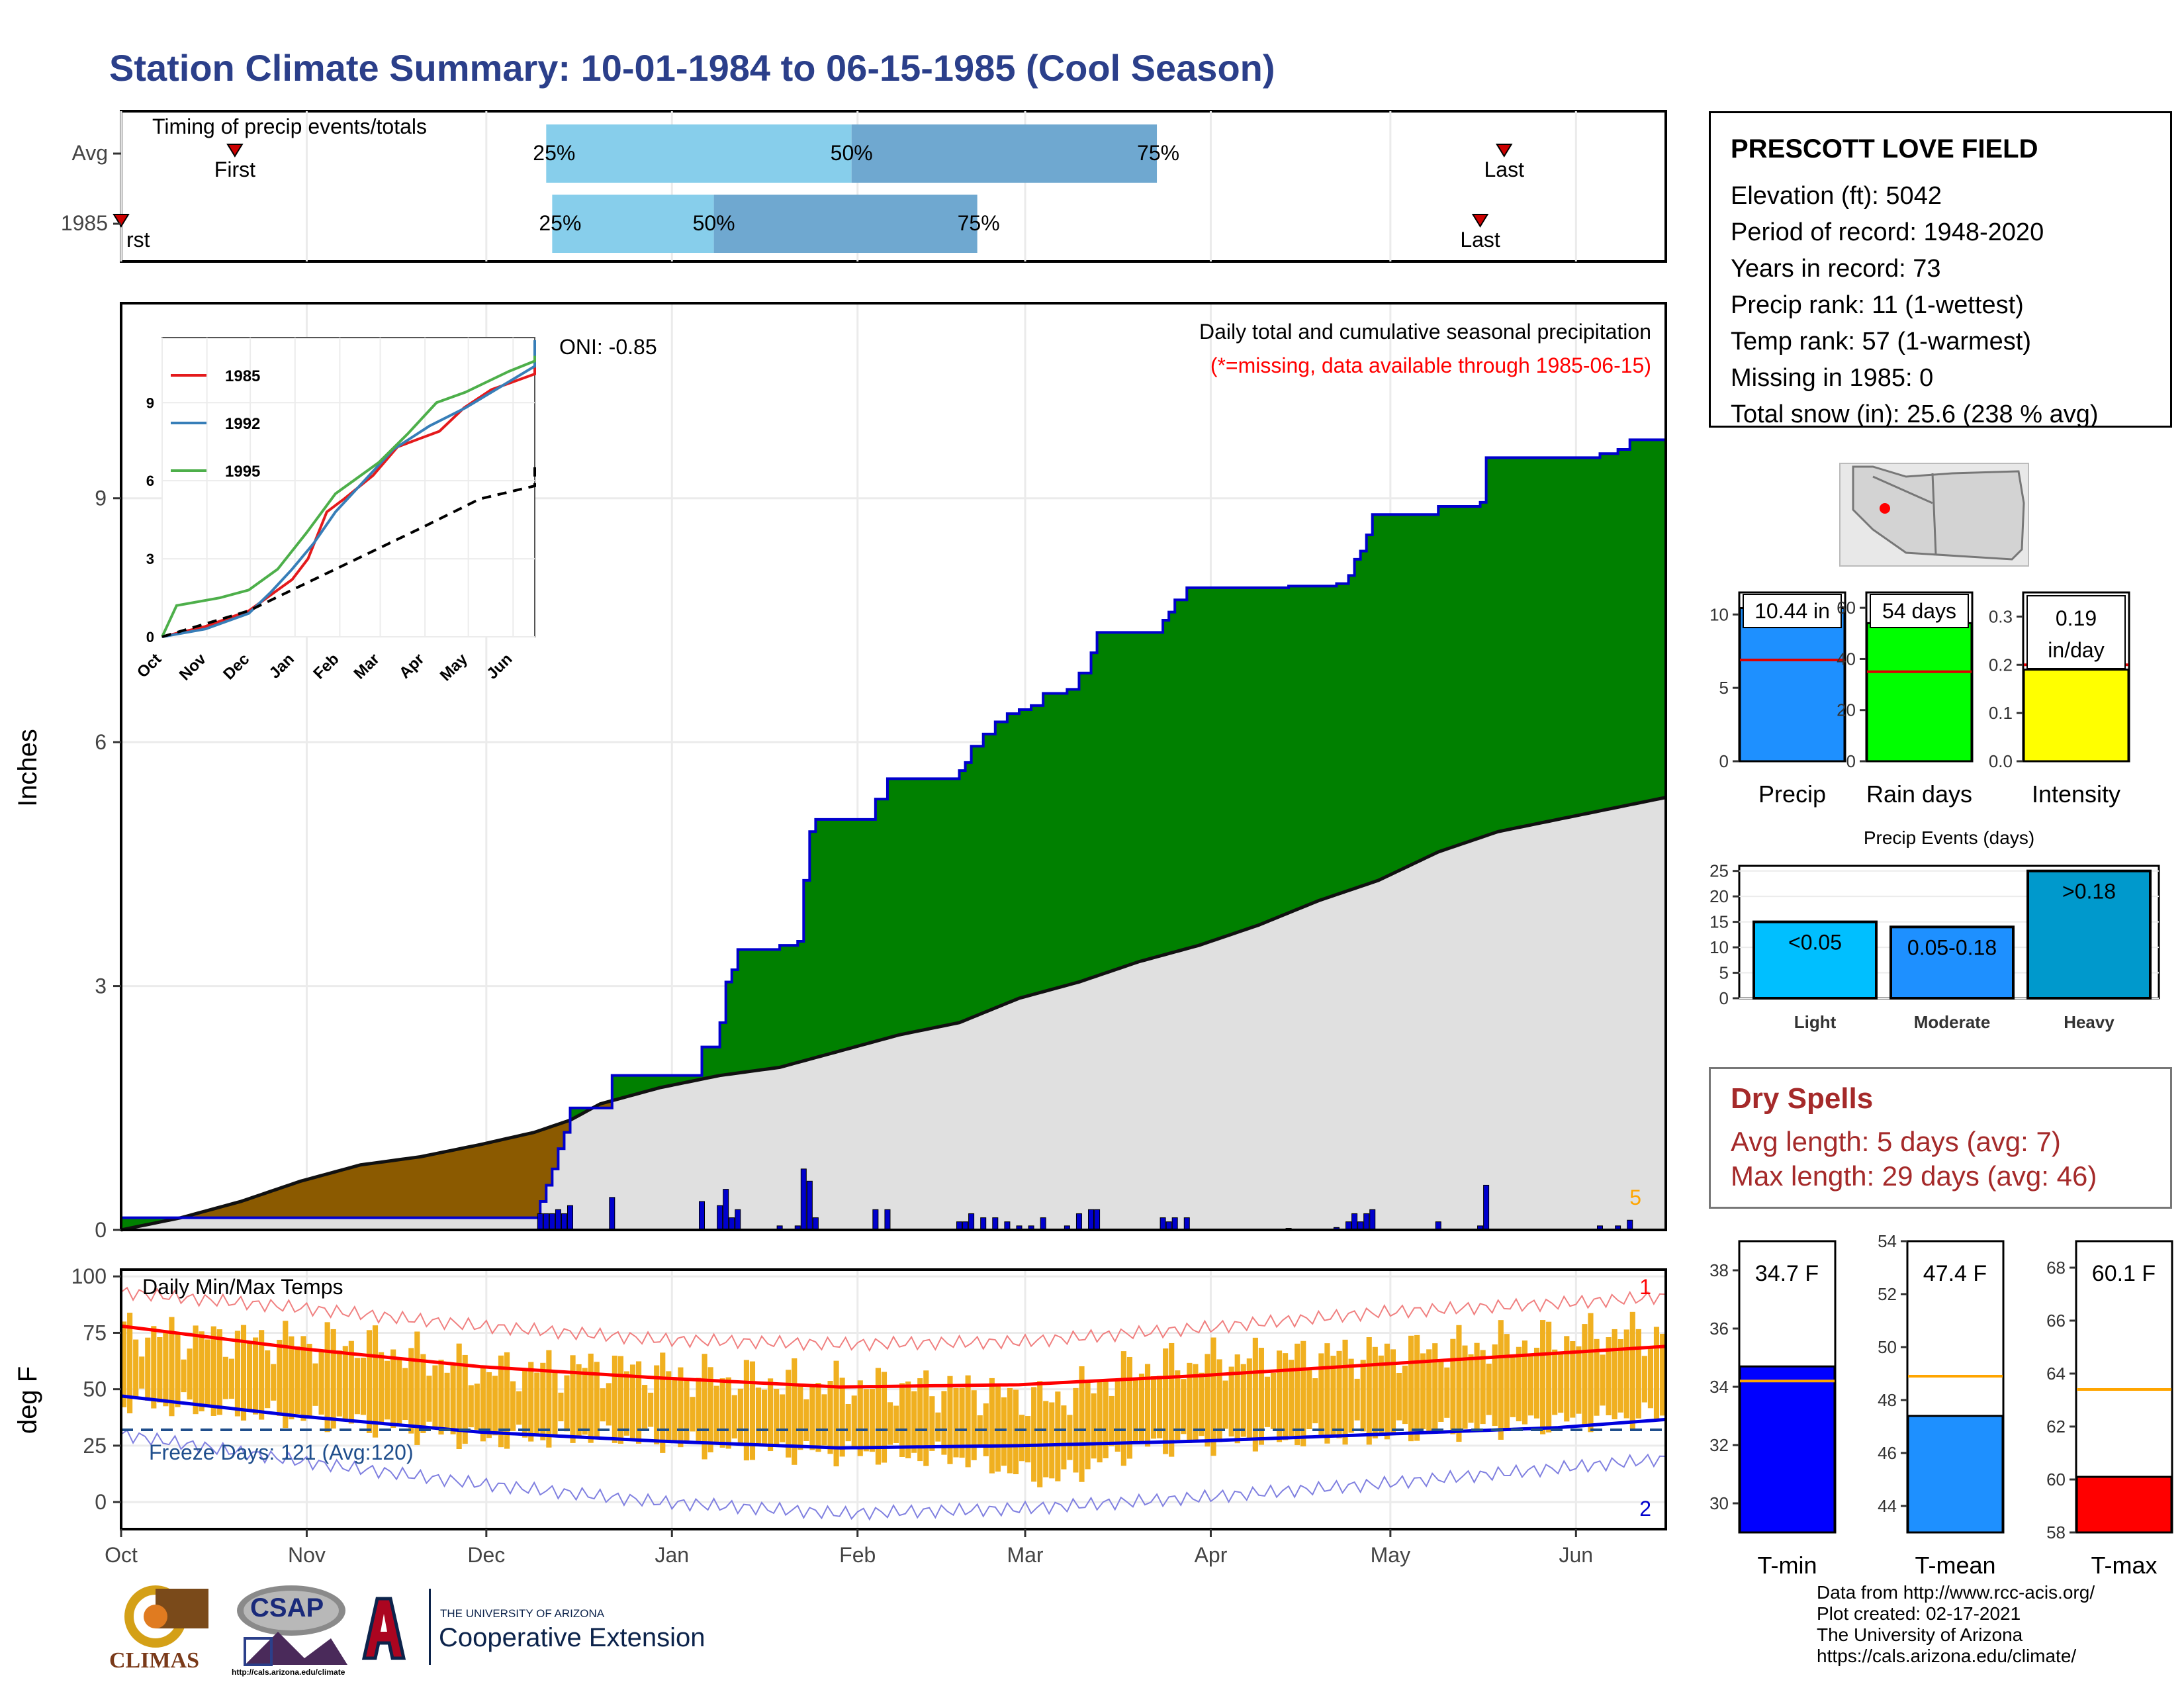  I want to click on month-x-tick-label: Mar, so click(1025, 1555).